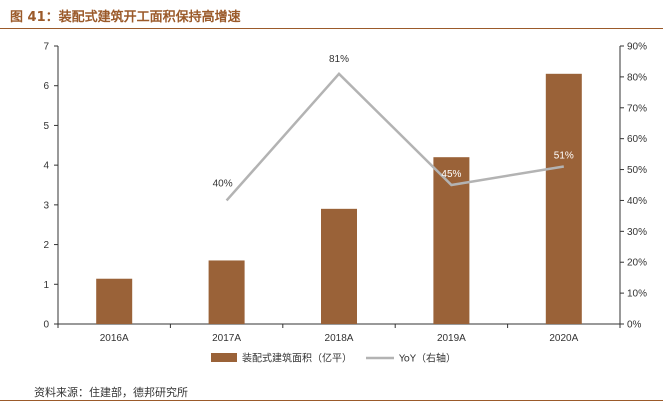 Image resolution: width=663 pixels, height=409 pixels. I want to click on x-tick-label: 2016A, so click(114, 338).